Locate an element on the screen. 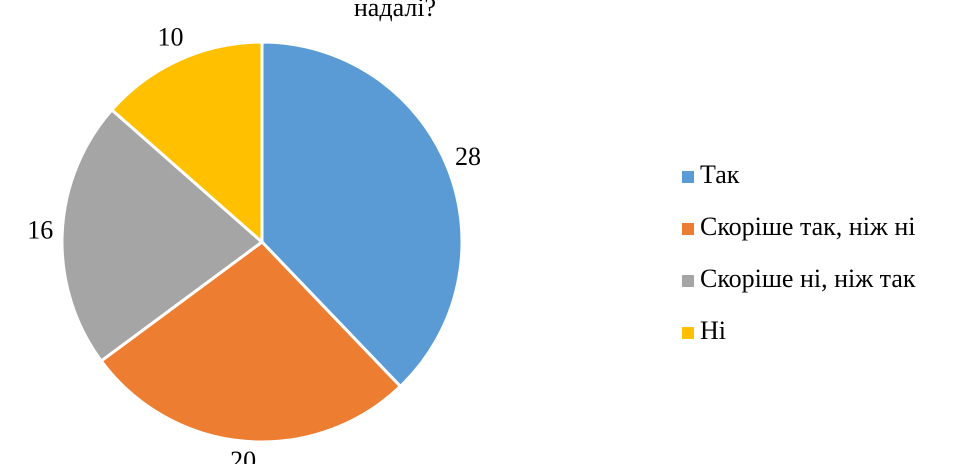 This screenshot has width=972, height=464. legend-label: Скоріше так, ніж ні is located at coordinates (808, 226).